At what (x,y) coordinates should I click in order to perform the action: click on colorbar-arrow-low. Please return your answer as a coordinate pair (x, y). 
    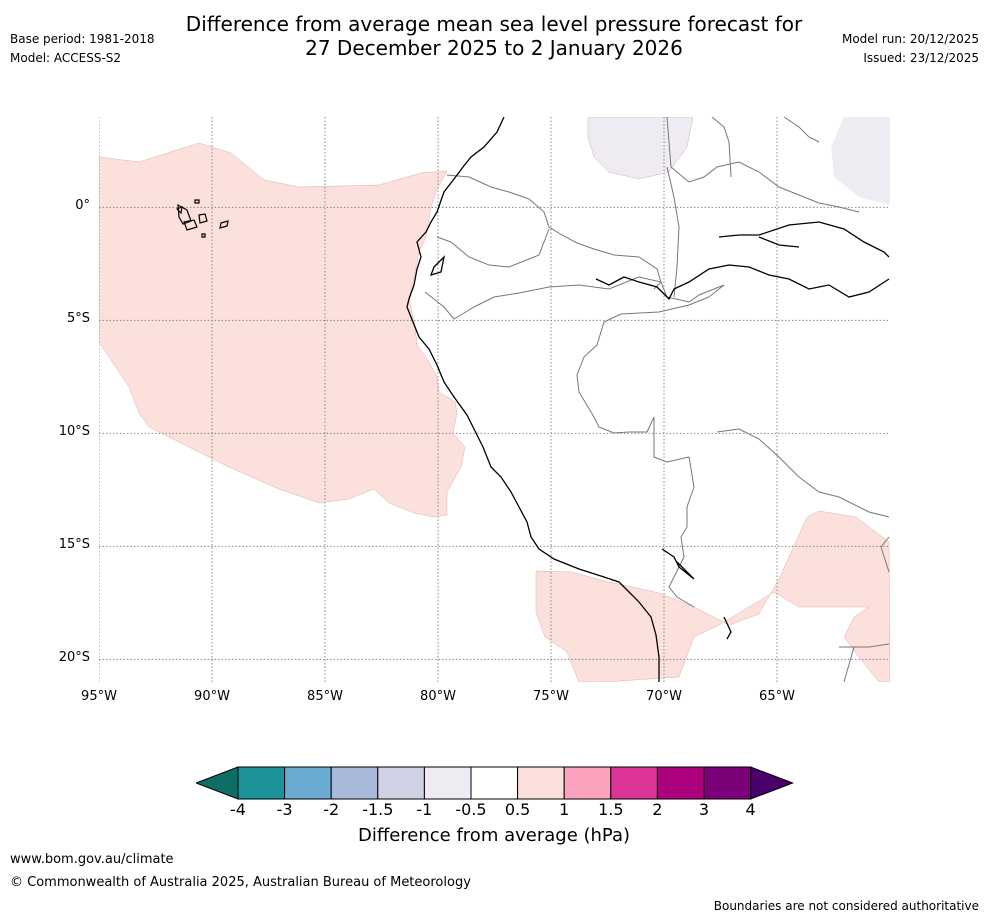
    Looking at the image, I should click on (217, 783).